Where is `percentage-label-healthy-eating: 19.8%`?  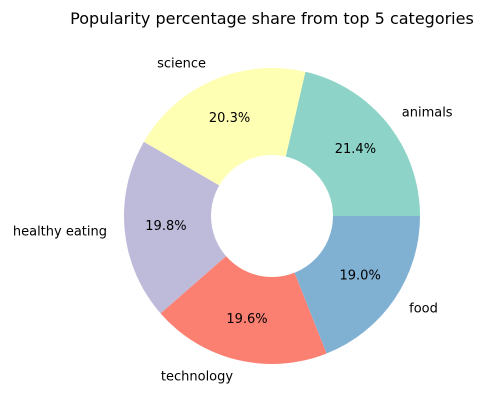 percentage-label-healthy-eating: 19.8% is located at coordinates (165, 226).